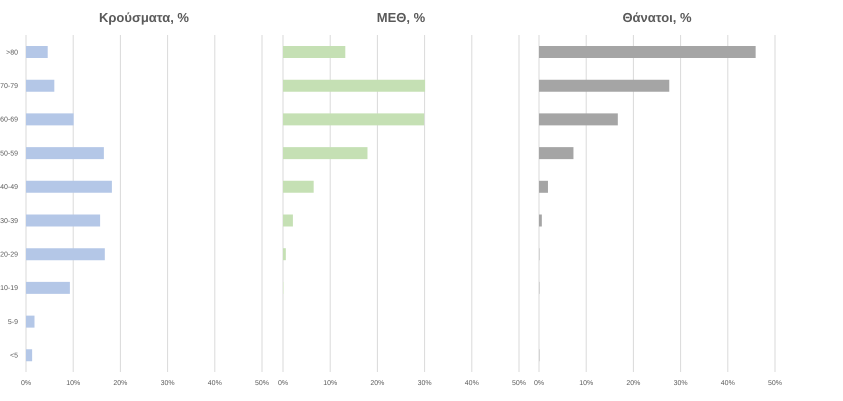 The image size is (843, 401). What do you see at coordinates (144, 17) in the screenshot?
I see `chart-title: Κρούσματα, %` at bounding box center [144, 17].